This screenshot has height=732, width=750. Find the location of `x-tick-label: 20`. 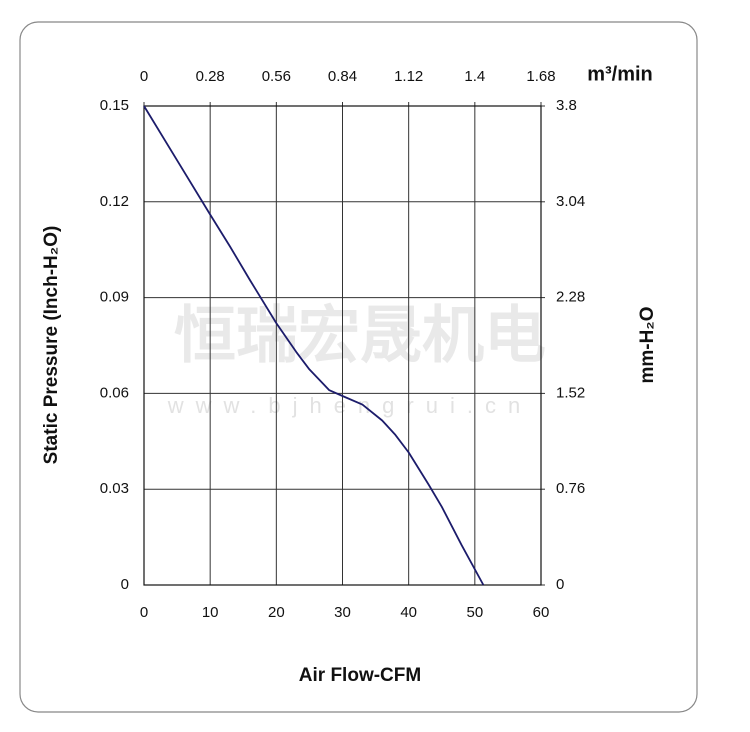

x-tick-label: 20 is located at coordinates (276, 612).